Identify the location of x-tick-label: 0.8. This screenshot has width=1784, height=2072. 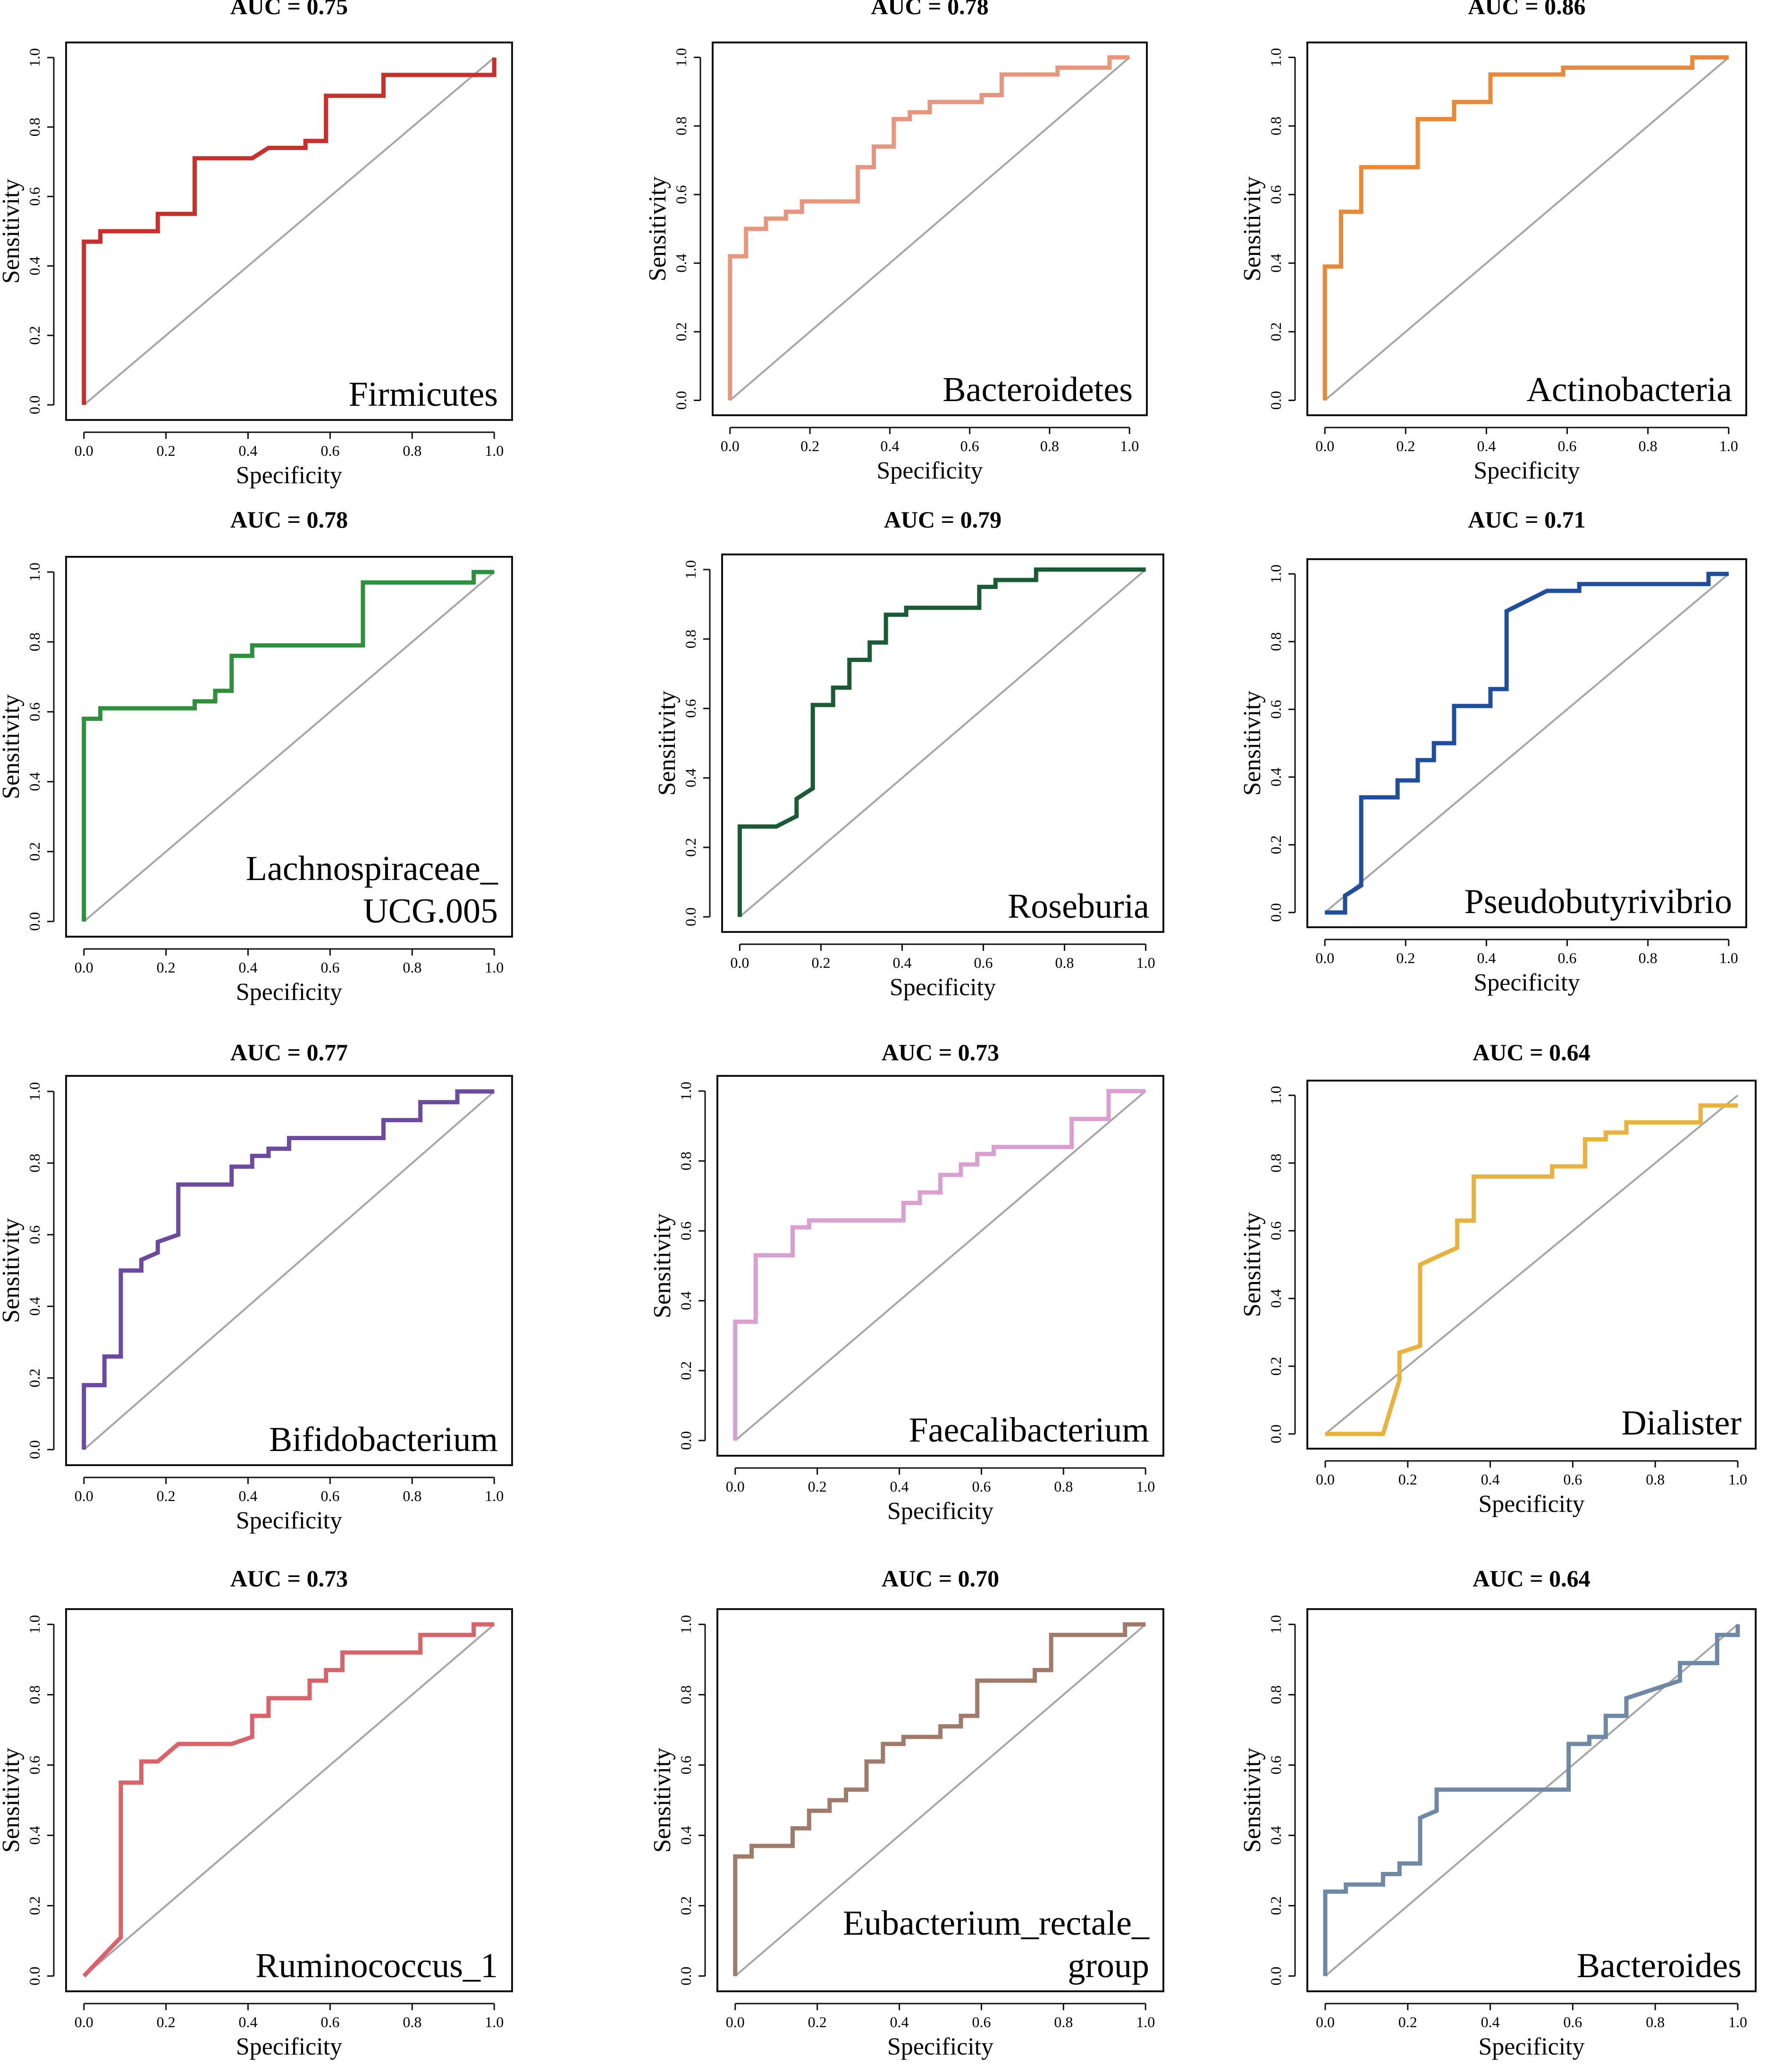
(412, 2021).